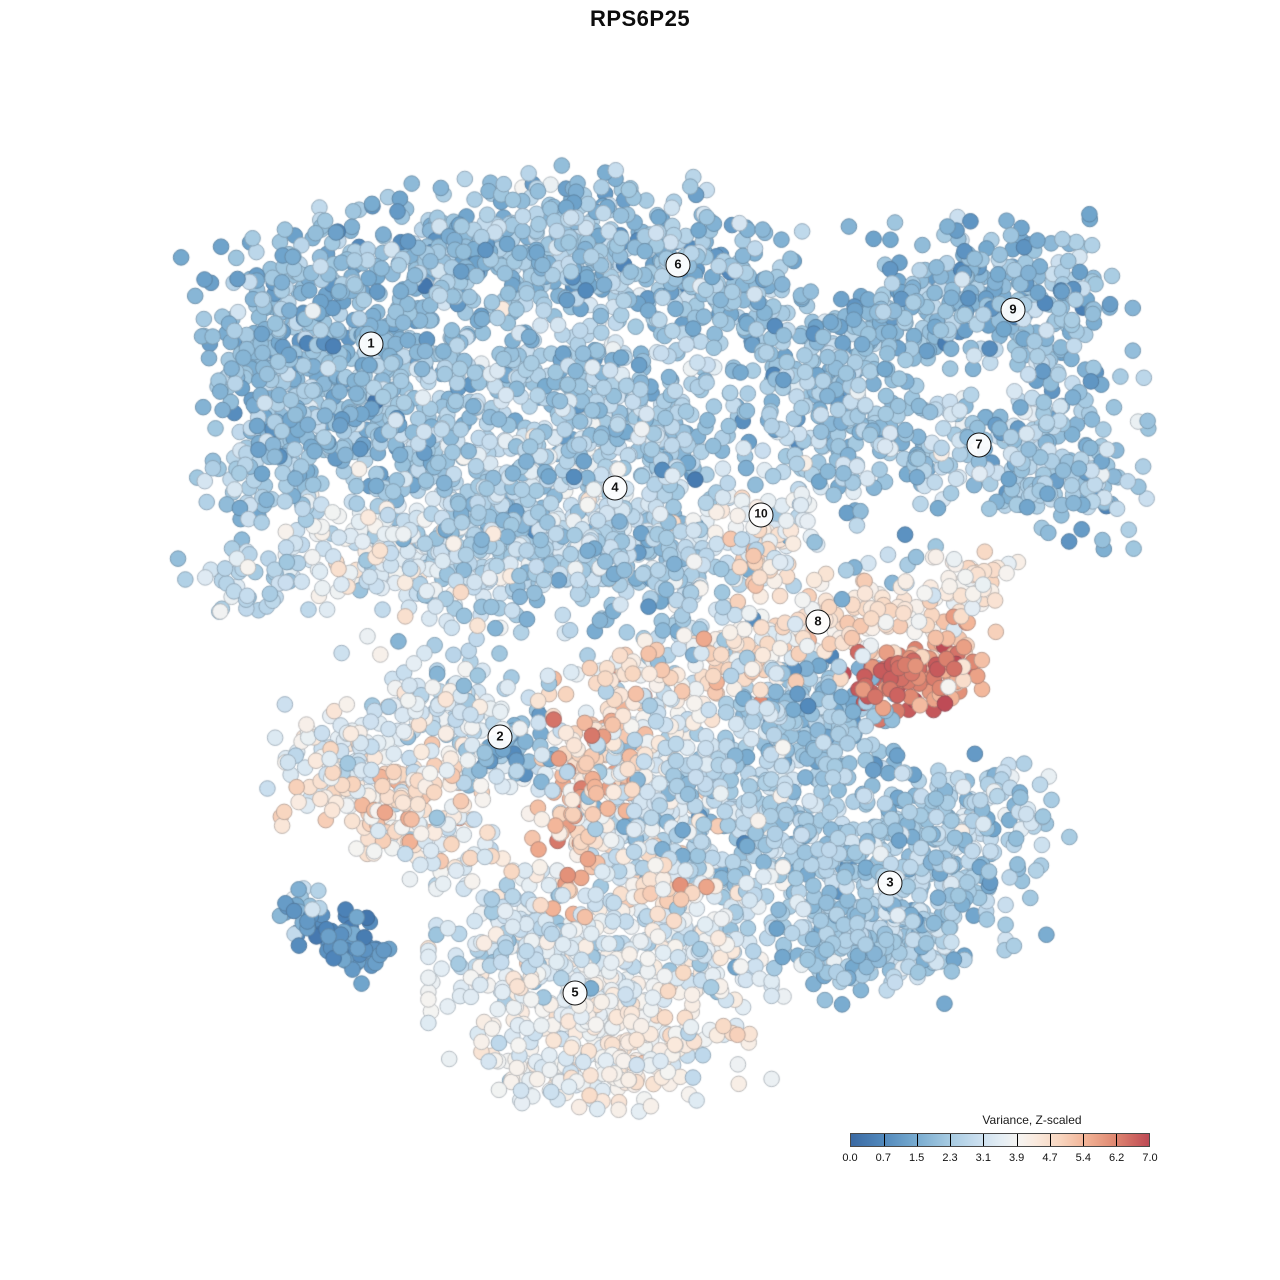 The height and width of the screenshot is (1280, 1280). What do you see at coordinates (761, 515) in the screenshot?
I see `cluster-label: 10` at bounding box center [761, 515].